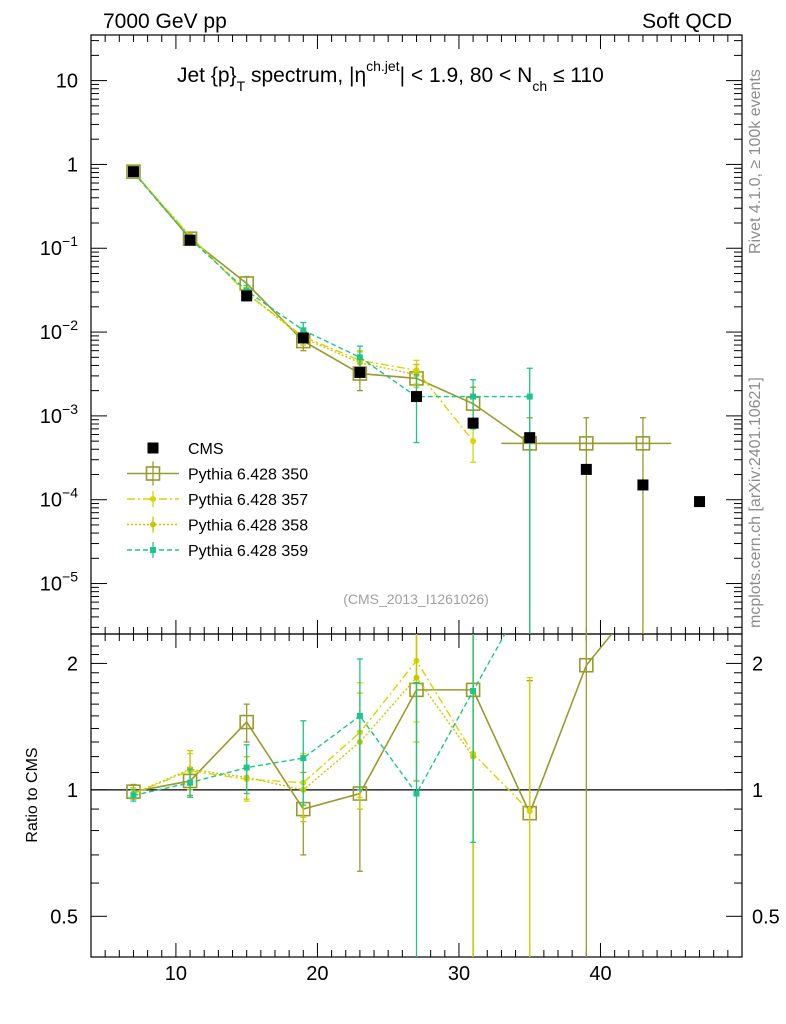 The height and width of the screenshot is (1024, 786). I want to click on watermark-analysis-id: (CMS_2013_I1261026), so click(416, 599).